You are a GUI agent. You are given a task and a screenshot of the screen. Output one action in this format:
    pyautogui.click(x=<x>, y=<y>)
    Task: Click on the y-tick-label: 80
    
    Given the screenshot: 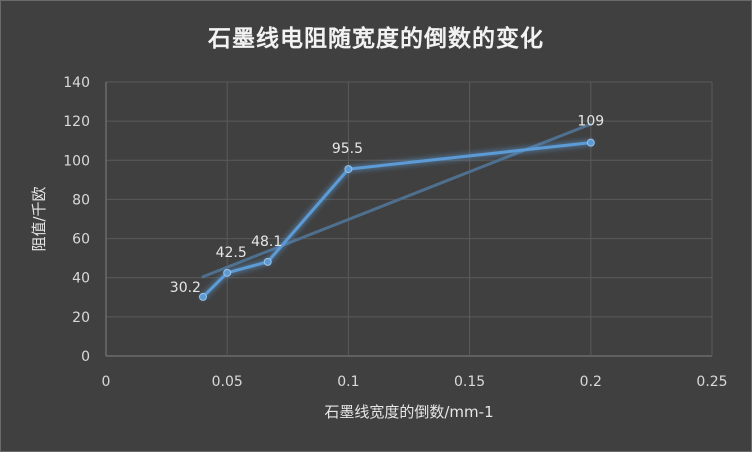 What is the action you would take?
    pyautogui.click(x=81, y=200)
    